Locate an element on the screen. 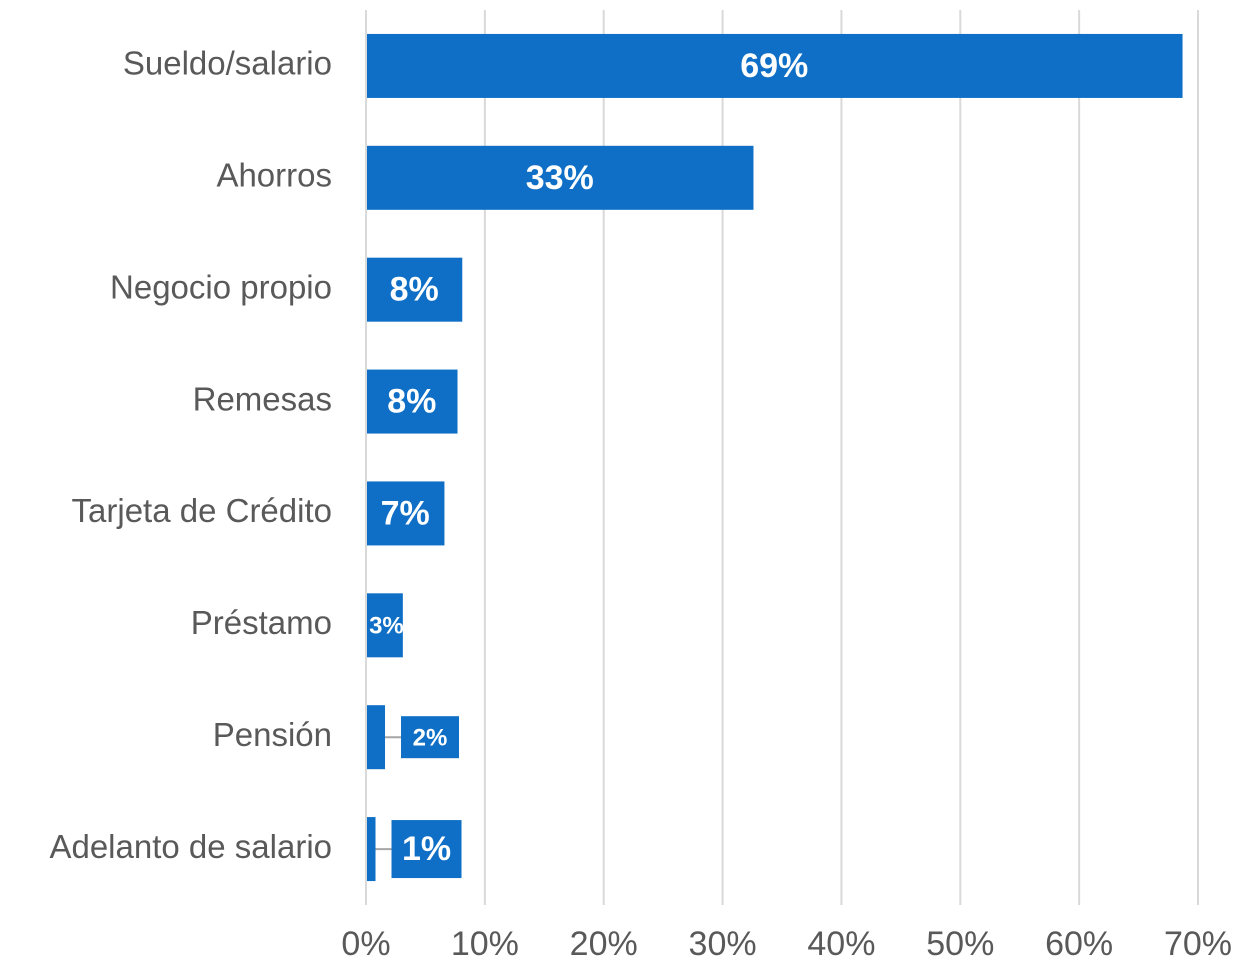  category-label: Ahorros is located at coordinates (274, 175).